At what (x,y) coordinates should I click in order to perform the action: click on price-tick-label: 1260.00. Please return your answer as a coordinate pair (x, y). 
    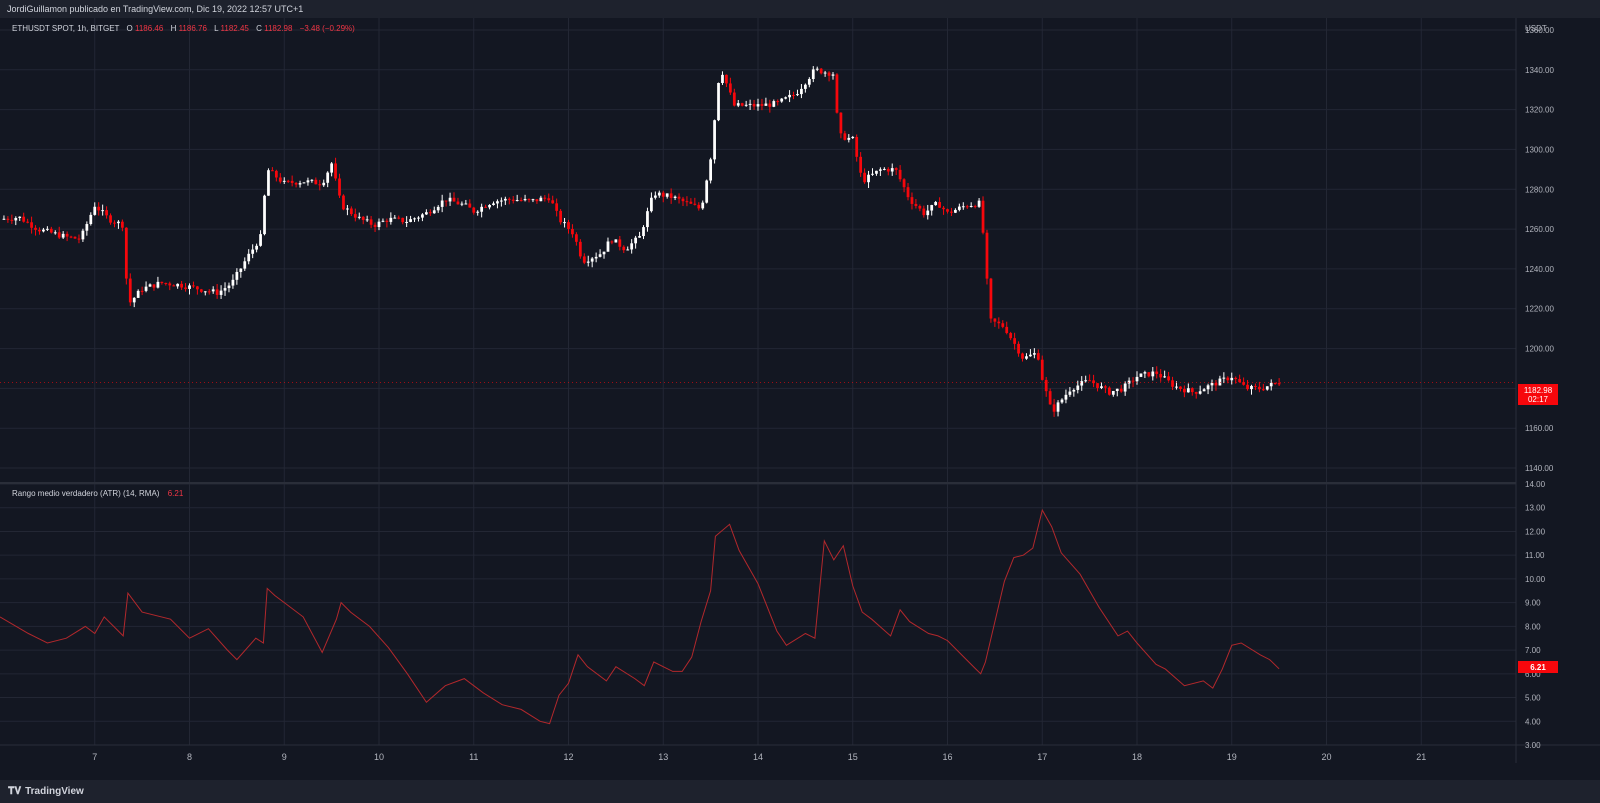
    Looking at the image, I should click on (1539, 229).